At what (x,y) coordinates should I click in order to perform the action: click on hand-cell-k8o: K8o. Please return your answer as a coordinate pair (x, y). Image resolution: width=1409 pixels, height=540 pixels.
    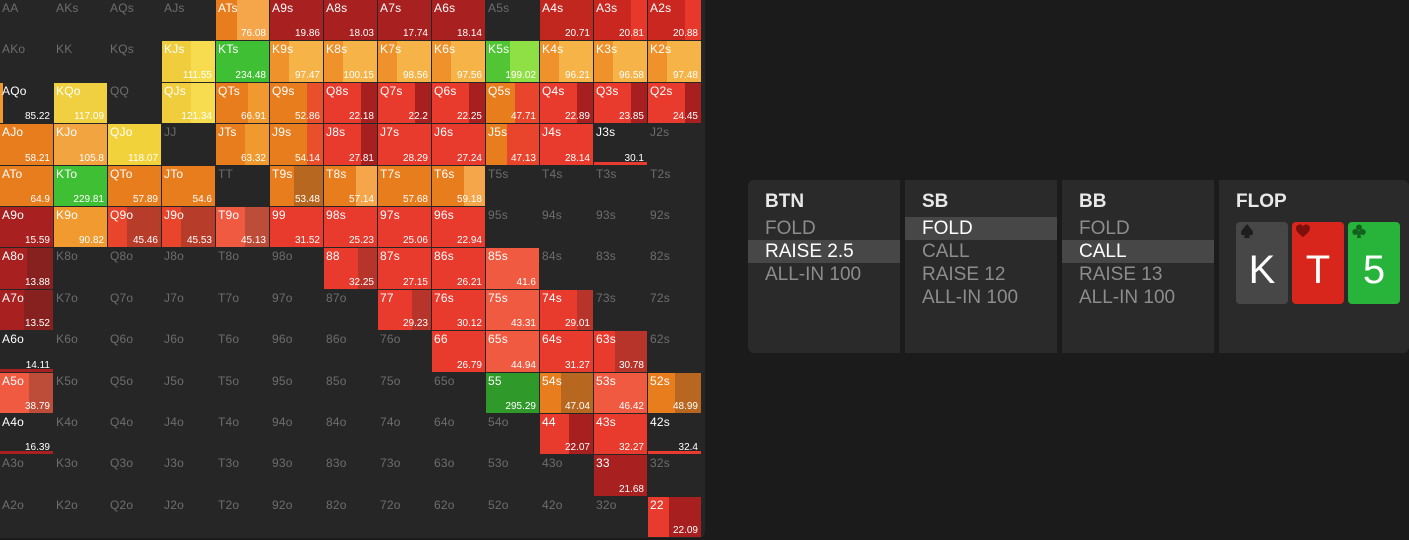
    Looking at the image, I should click on (80, 268).